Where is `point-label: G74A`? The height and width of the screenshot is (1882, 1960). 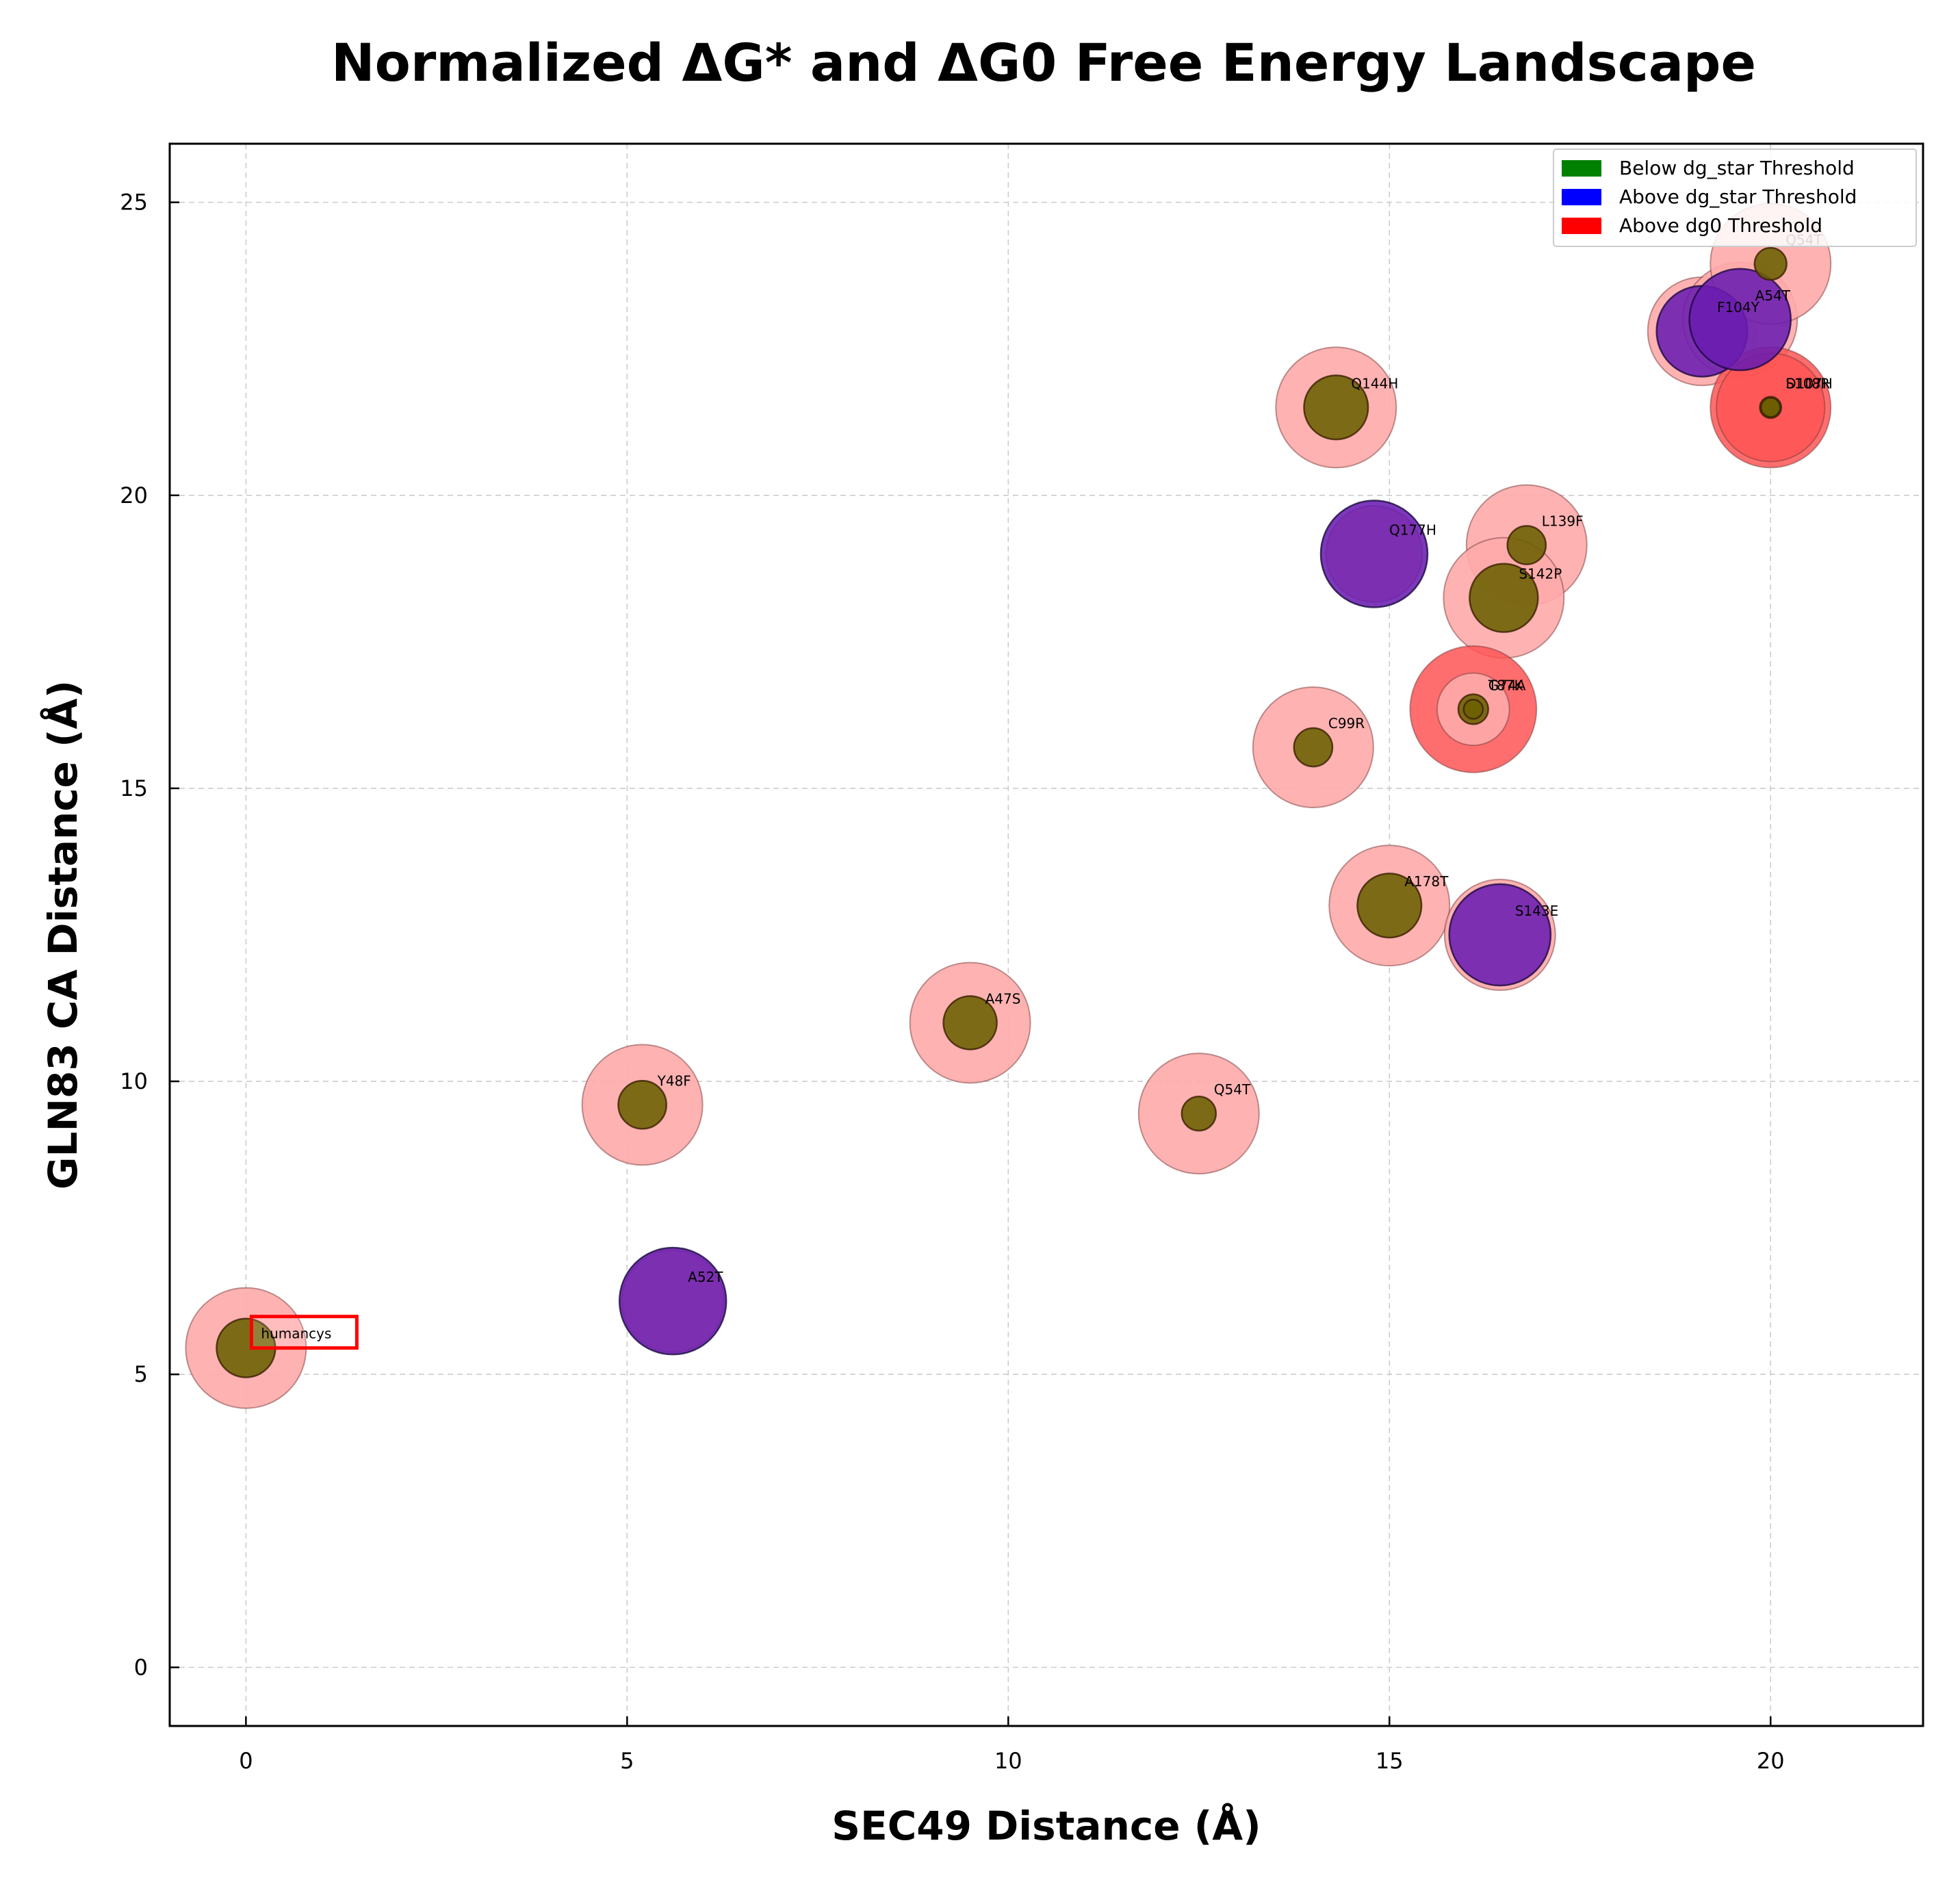 point-label: G74A is located at coordinates (1507, 685).